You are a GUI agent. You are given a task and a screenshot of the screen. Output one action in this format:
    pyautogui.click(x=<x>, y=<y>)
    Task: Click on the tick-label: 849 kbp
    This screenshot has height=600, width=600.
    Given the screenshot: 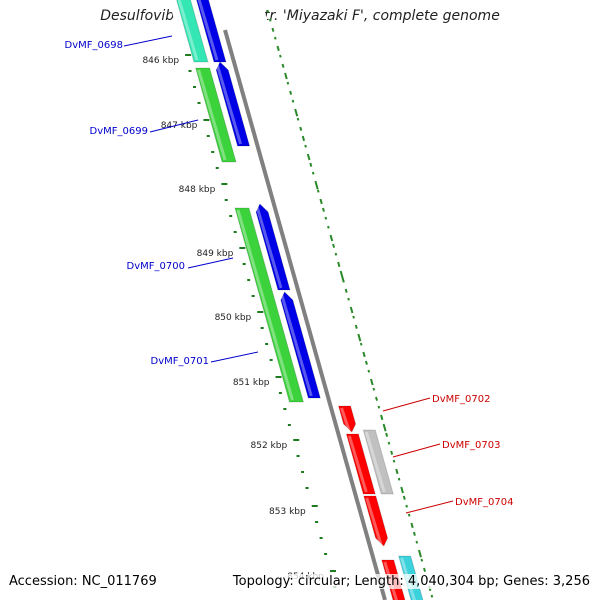 What is the action you would take?
    pyautogui.click(x=215, y=254)
    